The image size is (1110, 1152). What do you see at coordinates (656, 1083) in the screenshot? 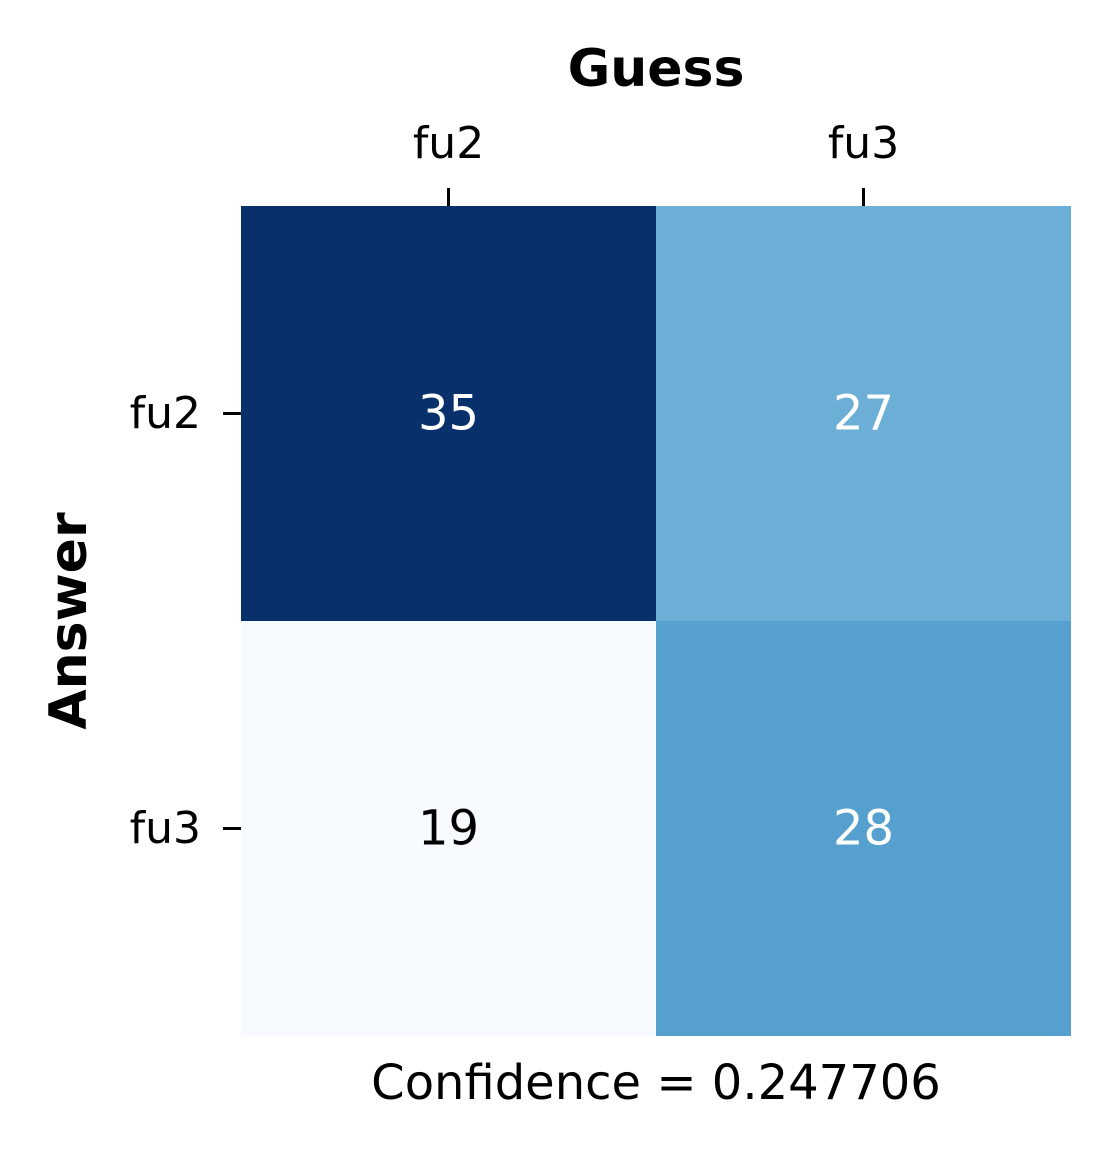
I see `confidence-footer: Confidence = 0.247706` at bounding box center [656, 1083].